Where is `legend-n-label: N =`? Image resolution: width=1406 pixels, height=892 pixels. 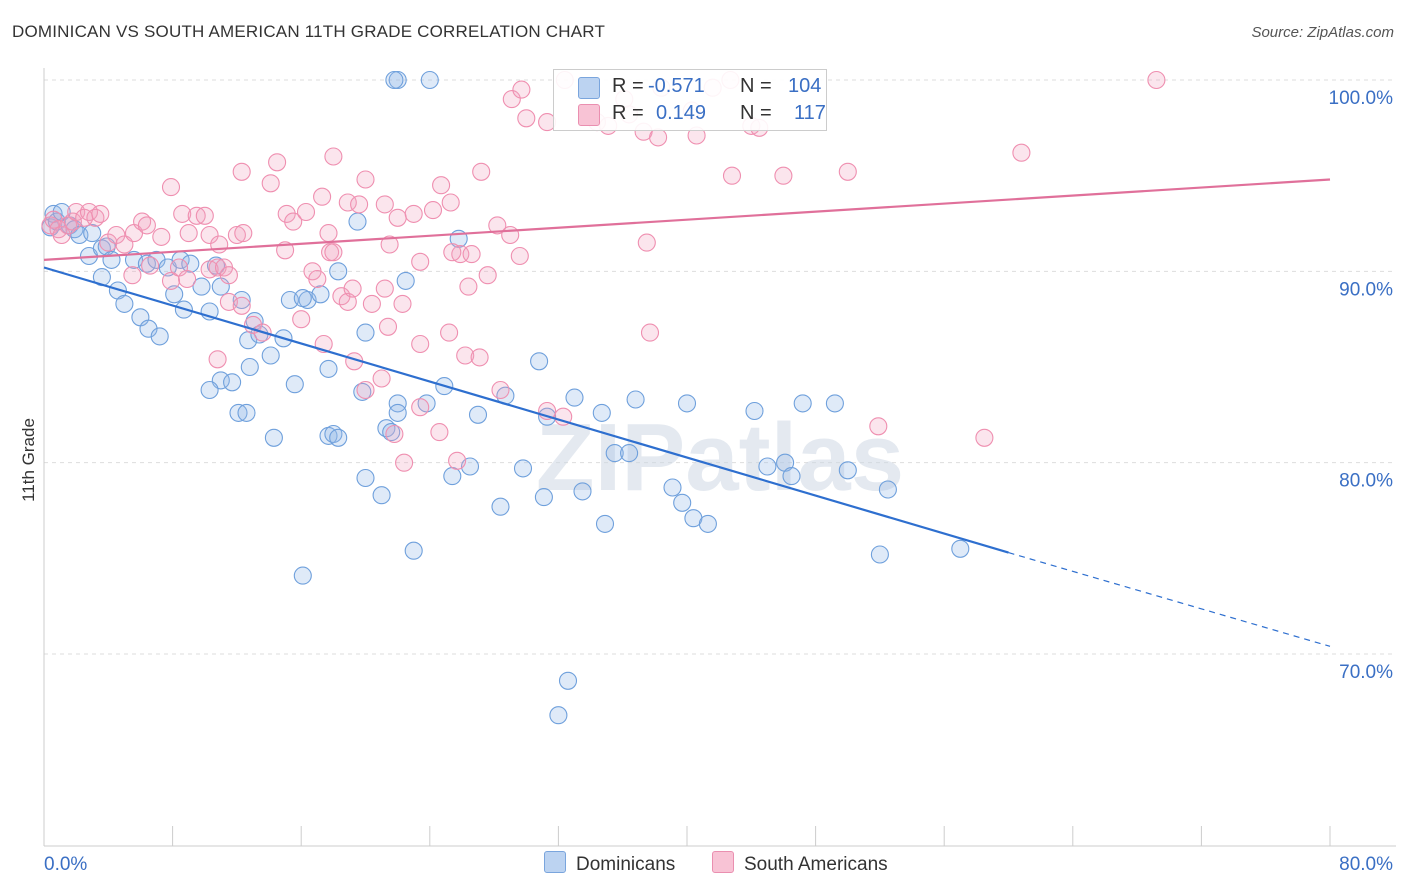
legend-n-label: N = is located at coordinates (756, 113).